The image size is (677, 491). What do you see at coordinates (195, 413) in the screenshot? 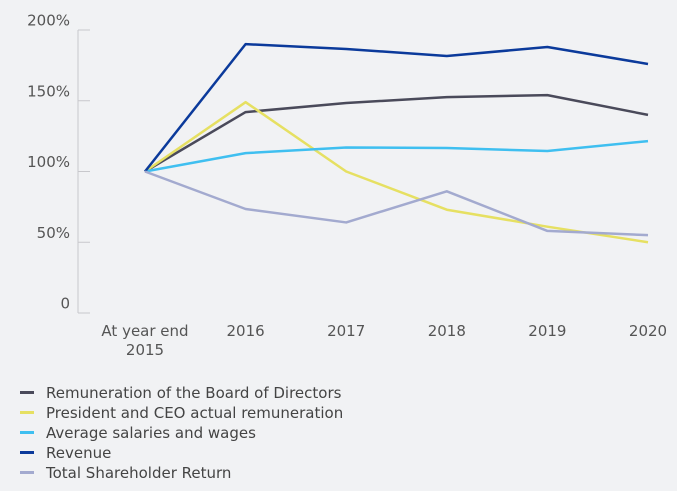
I see `legend-label: President and CEO actual remuneration` at bounding box center [195, 413].